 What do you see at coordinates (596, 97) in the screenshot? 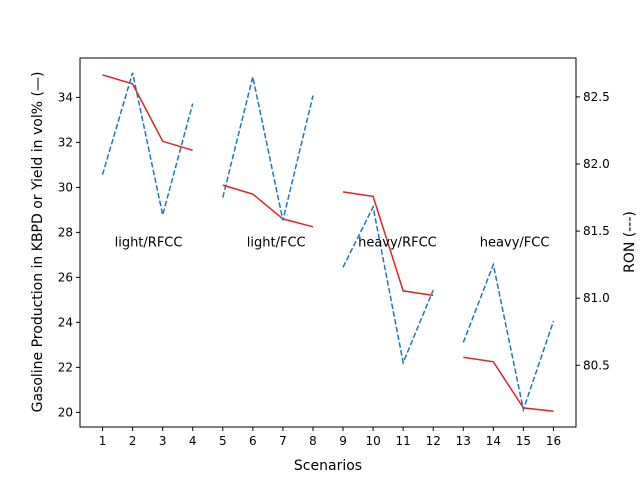
I see `right-y-tick-label: 82.5` at bounding box center [596, 97].